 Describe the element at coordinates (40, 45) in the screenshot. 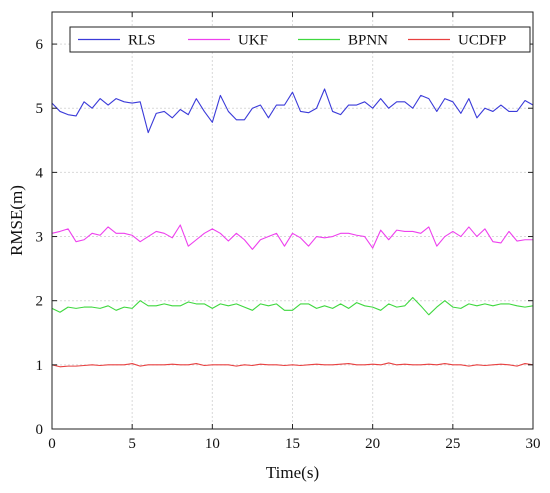

I see `y-tick-label: 6` at that location.